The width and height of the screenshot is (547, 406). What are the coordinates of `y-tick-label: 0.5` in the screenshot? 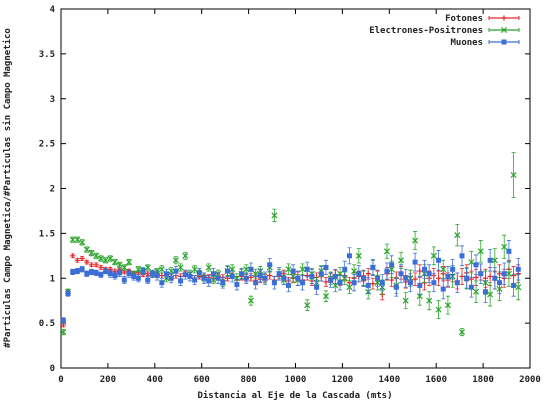 It's located at (47, 324).